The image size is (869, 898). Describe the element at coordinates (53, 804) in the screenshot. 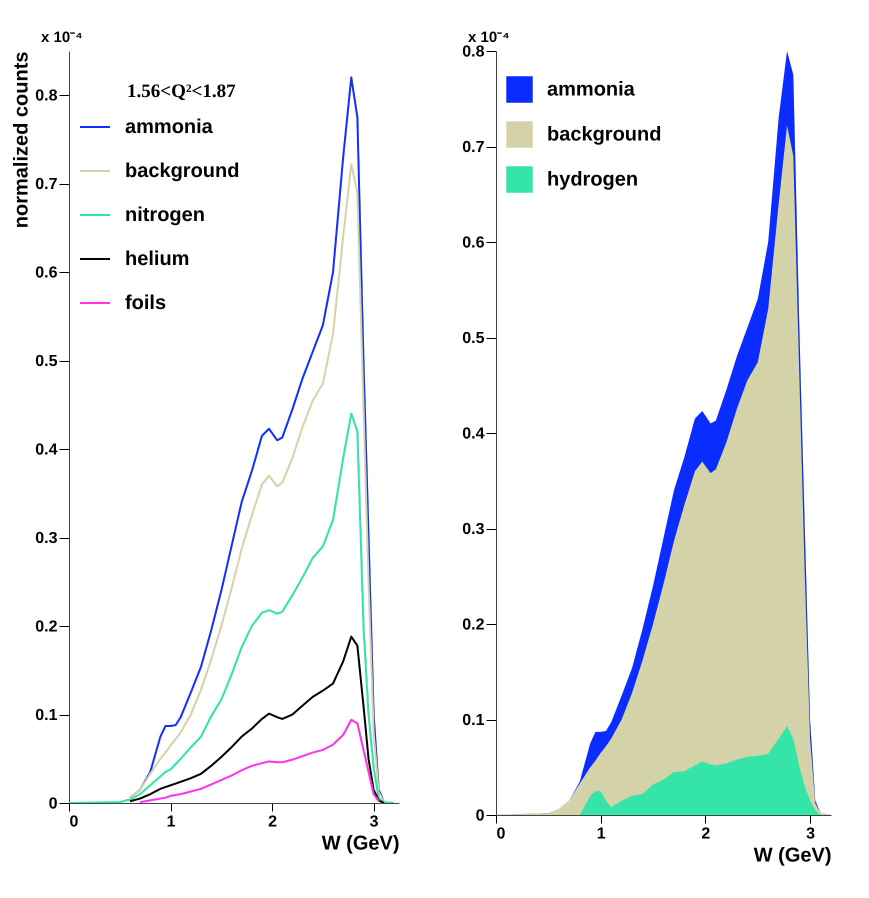

I see `y-tick-label: 0` at that location.